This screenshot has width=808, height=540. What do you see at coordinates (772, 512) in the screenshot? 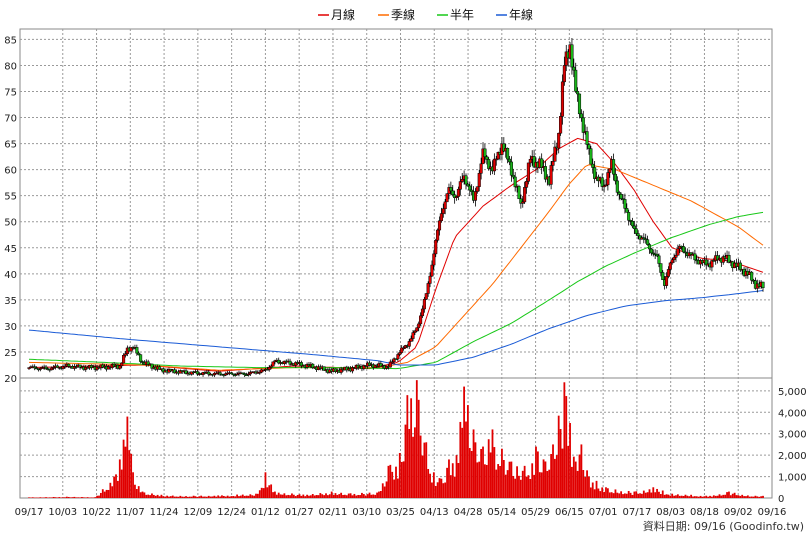
I see `x-tick-label: 09/16` at bounding box center [772, 512].